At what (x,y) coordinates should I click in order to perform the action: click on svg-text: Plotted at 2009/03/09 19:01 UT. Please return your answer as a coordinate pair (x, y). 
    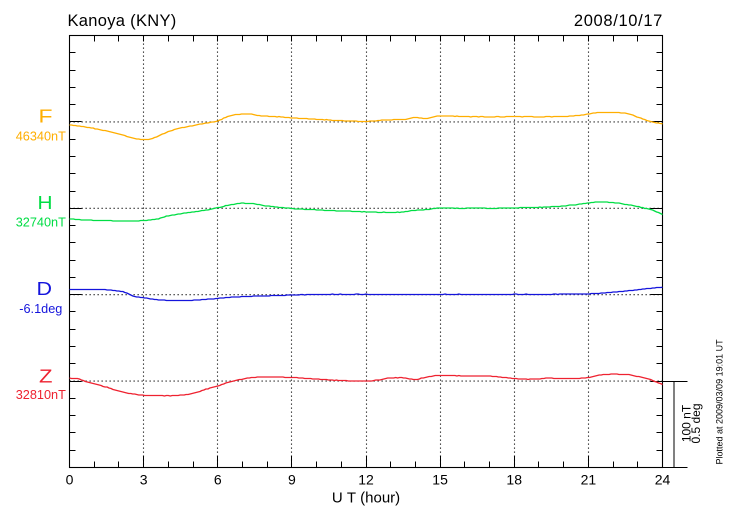
    Looking at the image, I should click on (720, 402).